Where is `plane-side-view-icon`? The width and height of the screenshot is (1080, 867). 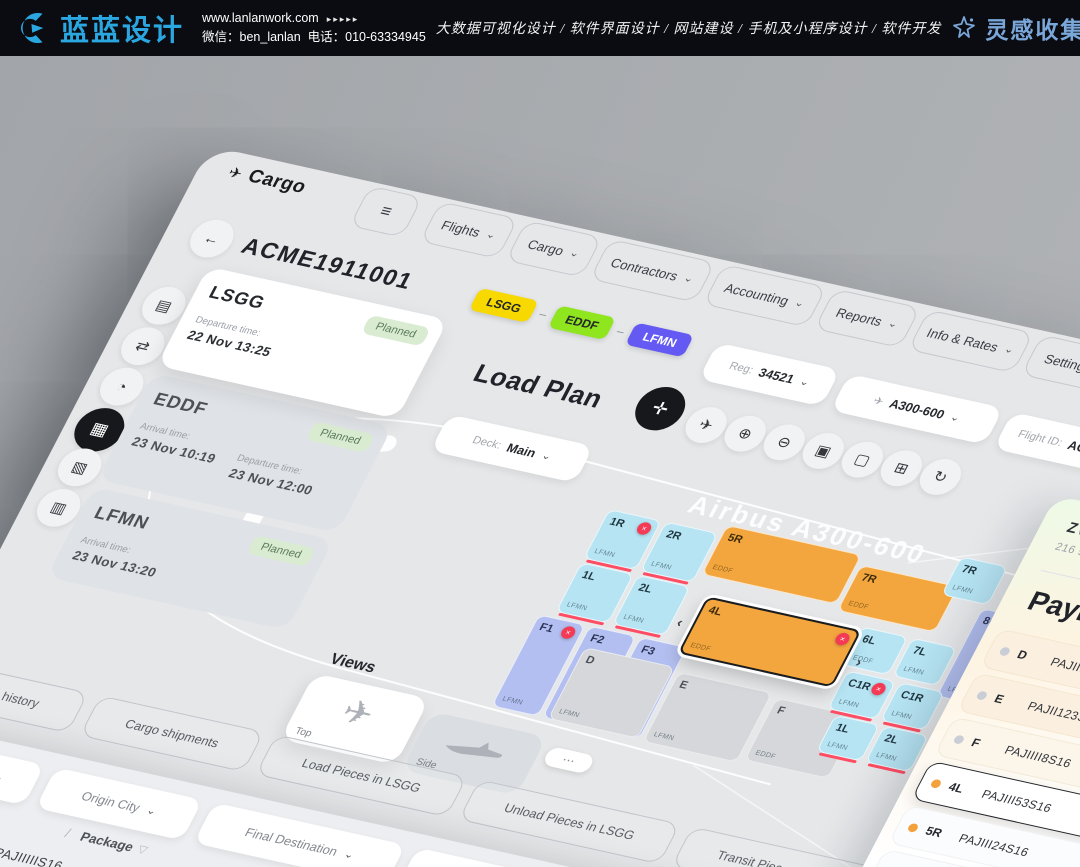
plane-side-view-icon is located at coordinates (476, 748).